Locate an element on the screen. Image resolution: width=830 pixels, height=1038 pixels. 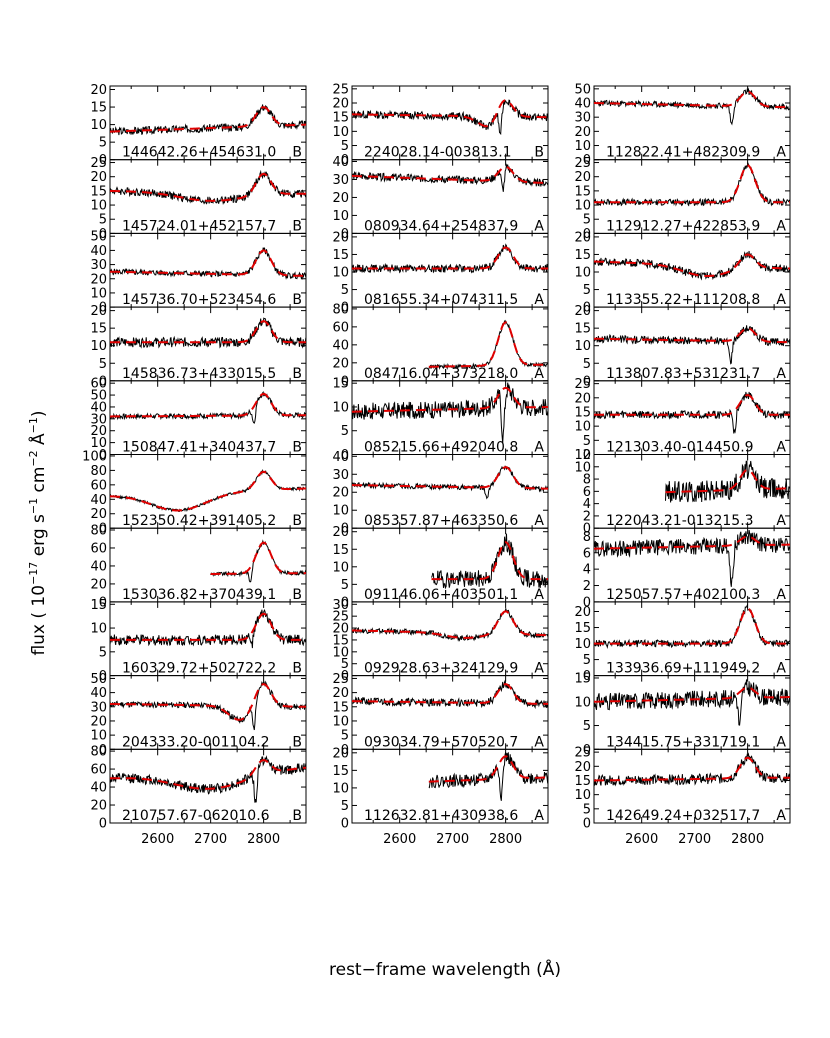
object-name: 121303.40-014450.9 is located at coordinates (680, 448).